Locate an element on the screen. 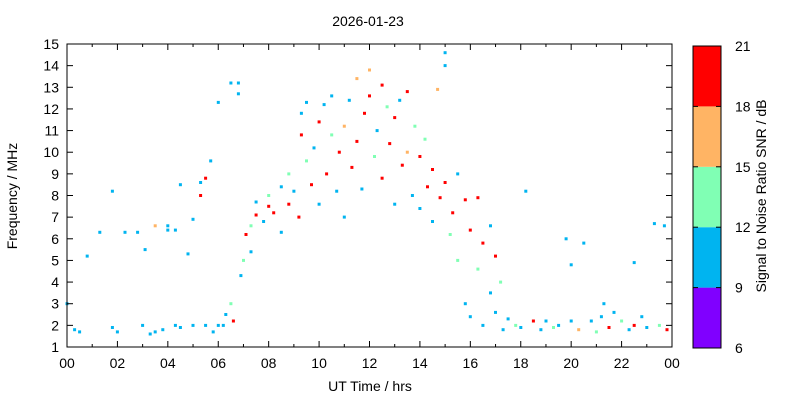 The width and height of the screenshot is (800, 400). y-tick-label: 4 is located at coordinates (55, 282).